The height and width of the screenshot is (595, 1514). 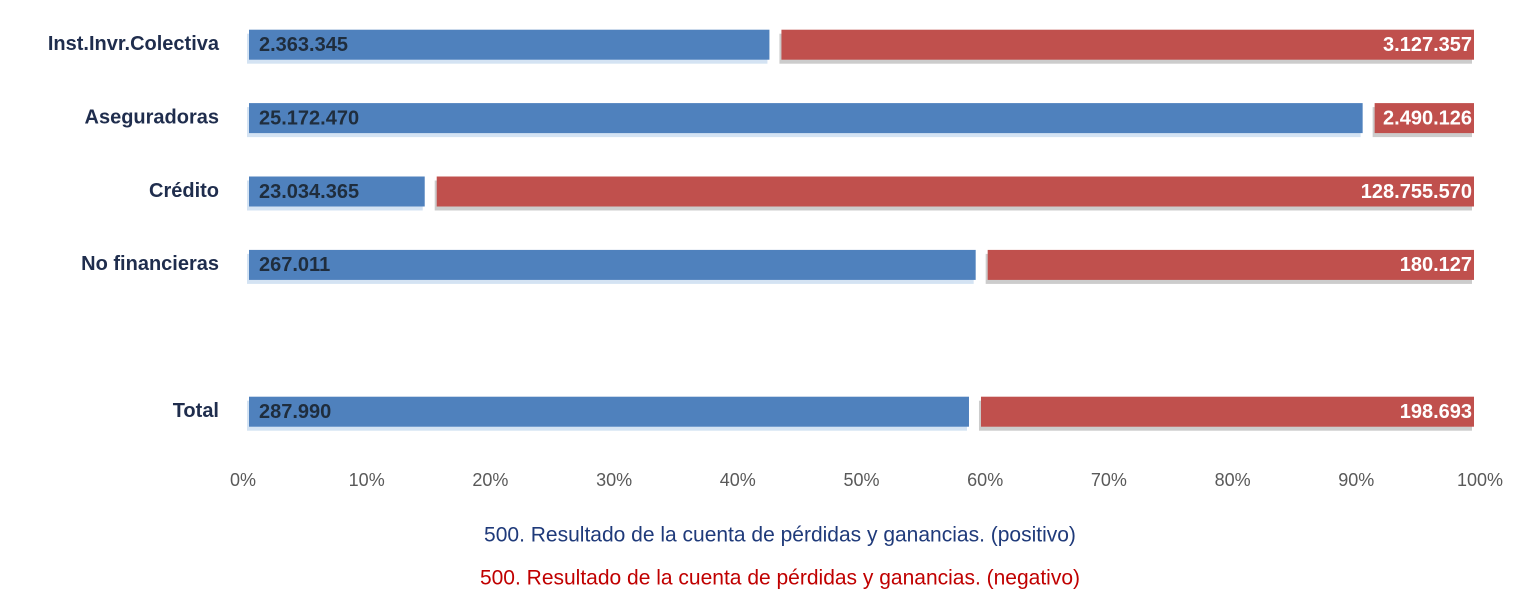 I want to click on x-tick-label: 70%, so click(x=1109, y=480).